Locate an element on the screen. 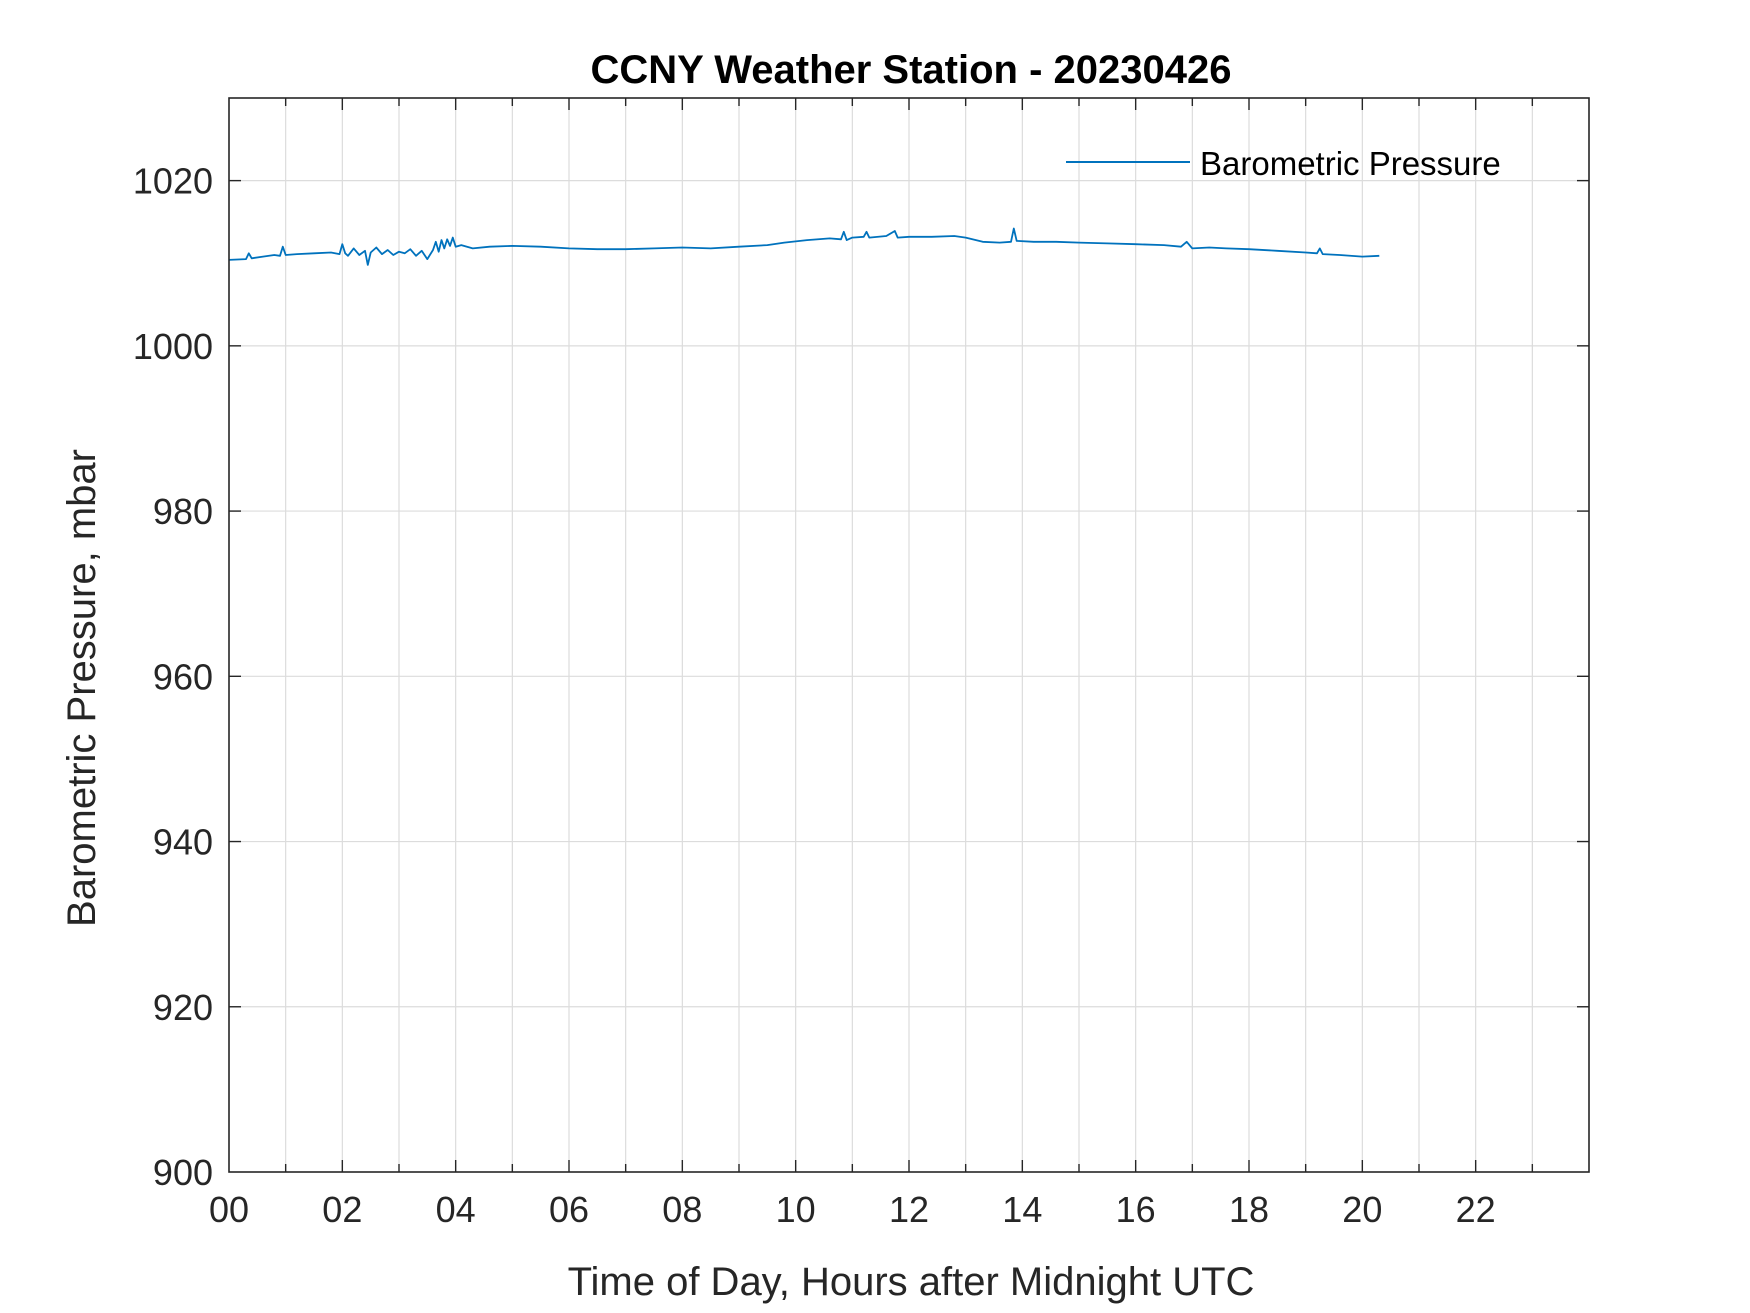 This screenshot has height=1313, width=1750. y-axis-label: Barometric Pressure, mbar is located at coordinates (82, 688).